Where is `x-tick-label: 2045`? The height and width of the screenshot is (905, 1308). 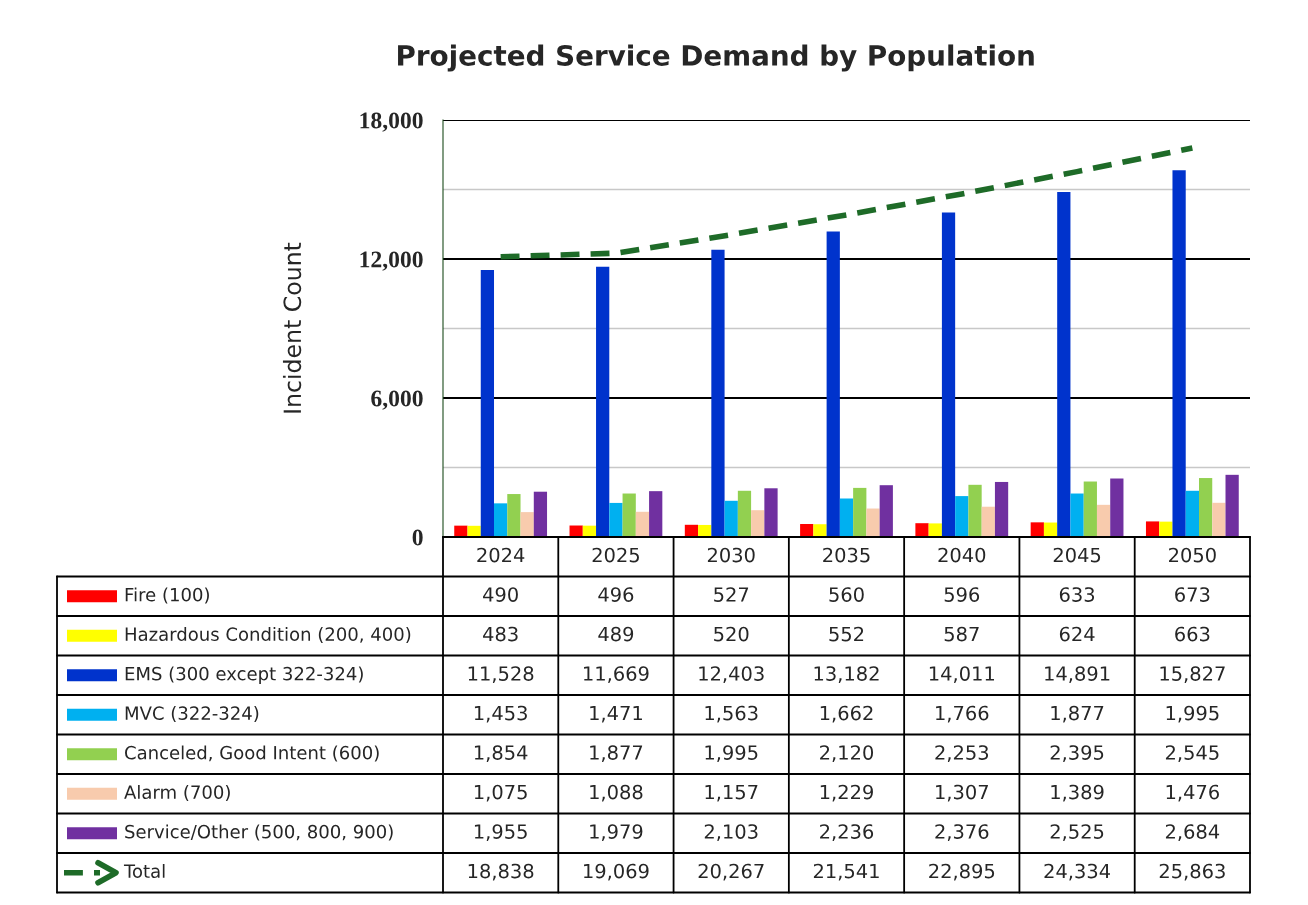
x-tick-label: 2045 is located at coordinates (1077, 555).